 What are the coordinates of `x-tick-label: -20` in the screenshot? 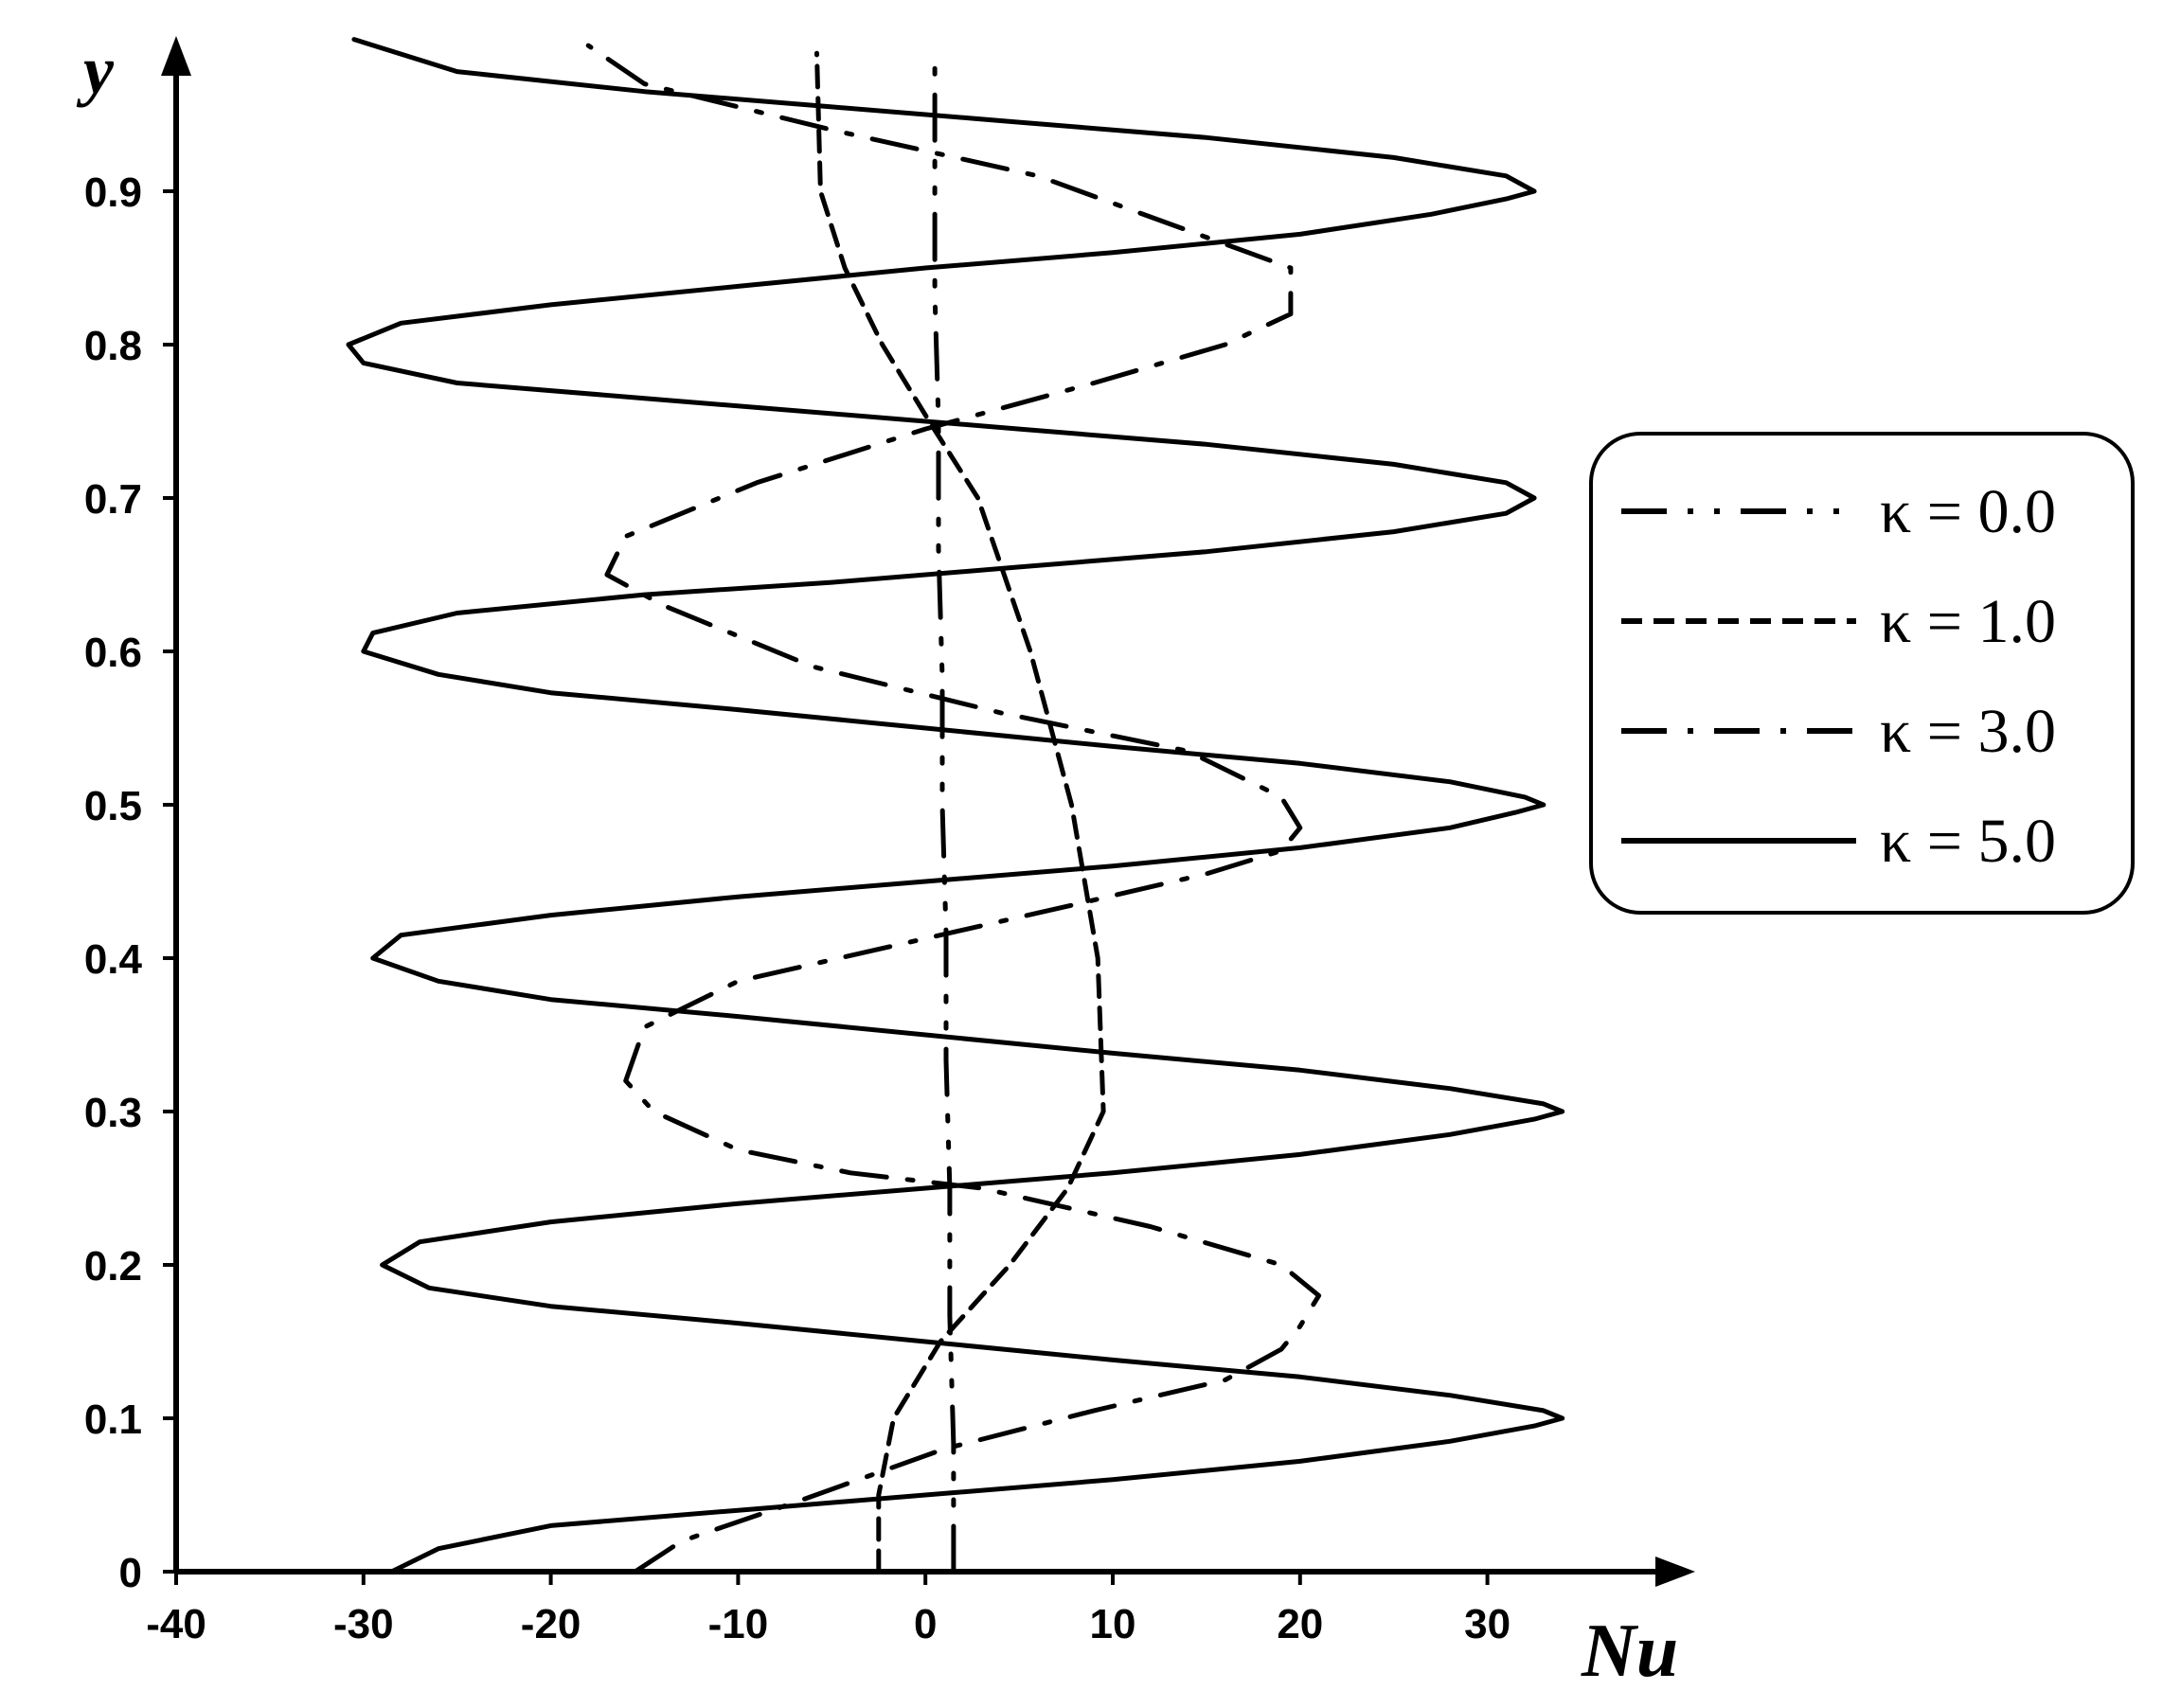 It's located at (551, 1624).